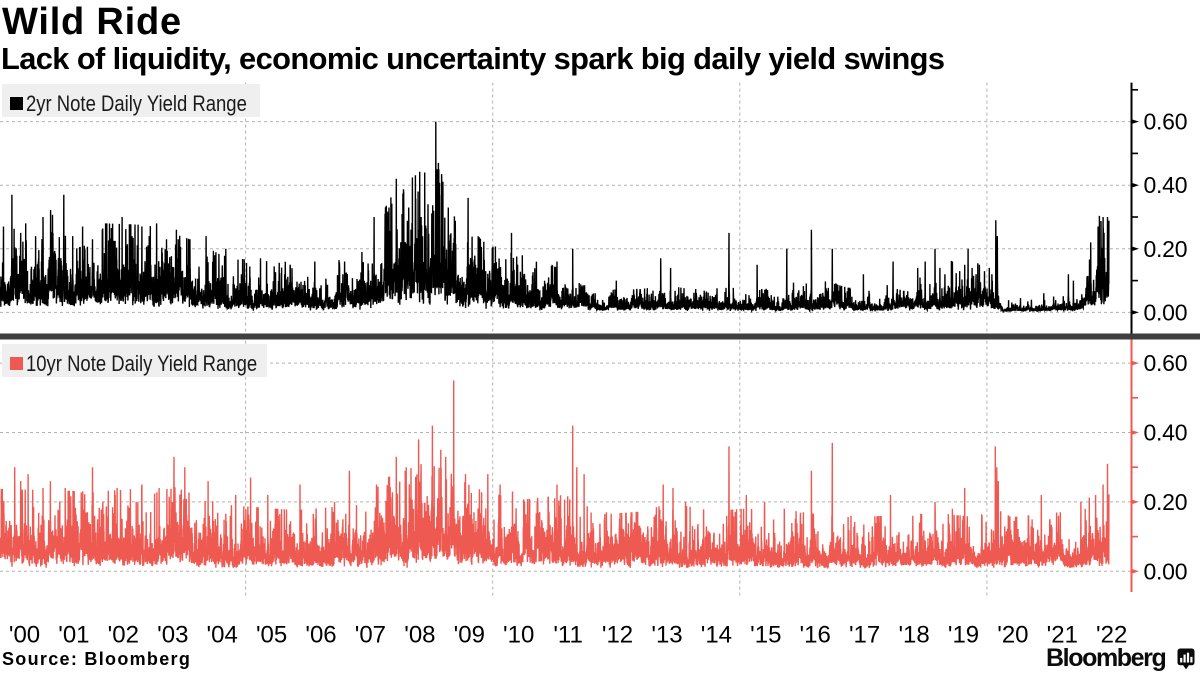 The width and height of the screenshot is (1200, 675). I want to click on svg-text: '15, so click(765, 635).